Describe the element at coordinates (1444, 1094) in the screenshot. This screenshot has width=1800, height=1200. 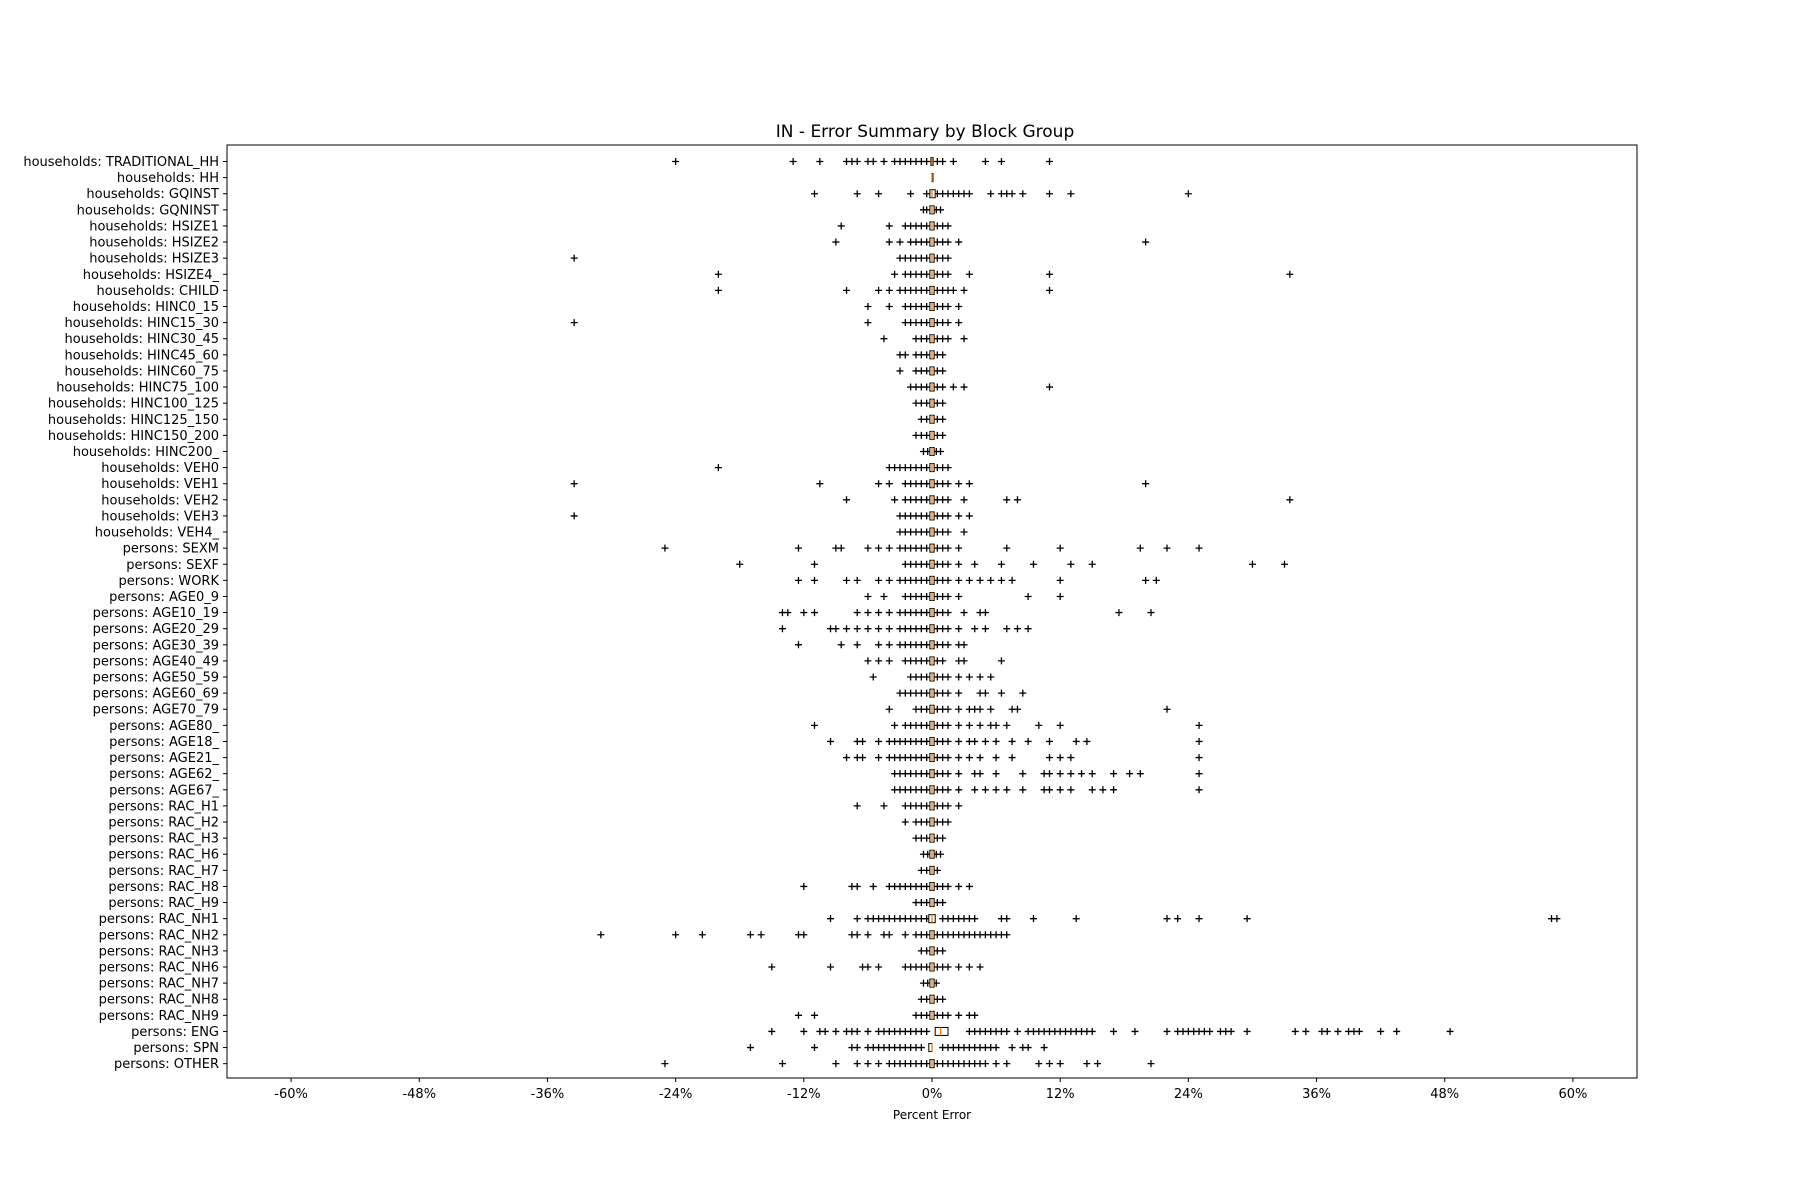
I see `x-tick-label: 48%` at that location.